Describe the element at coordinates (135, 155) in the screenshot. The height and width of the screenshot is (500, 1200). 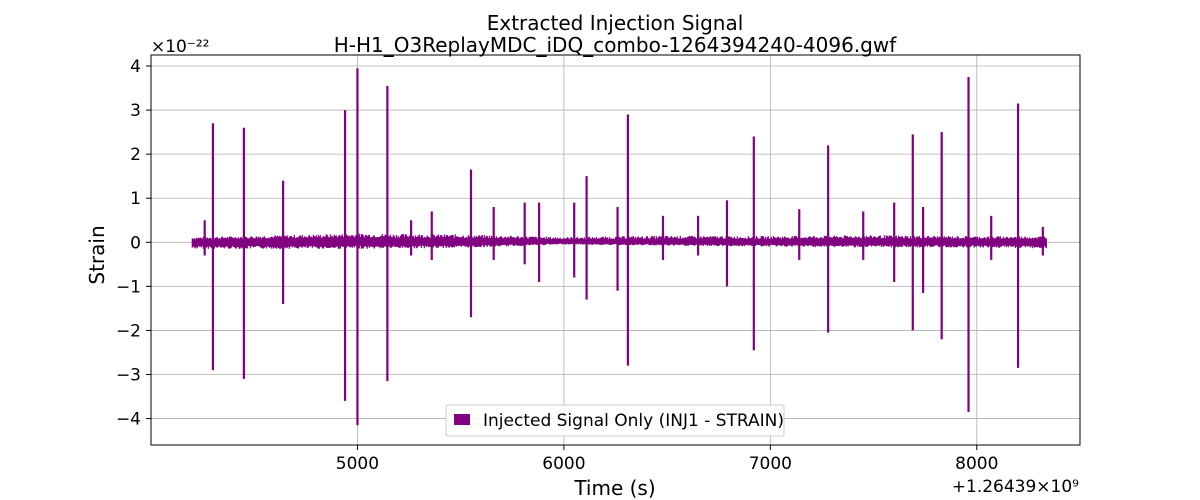
I see `y-tick-label: 2` at that location.